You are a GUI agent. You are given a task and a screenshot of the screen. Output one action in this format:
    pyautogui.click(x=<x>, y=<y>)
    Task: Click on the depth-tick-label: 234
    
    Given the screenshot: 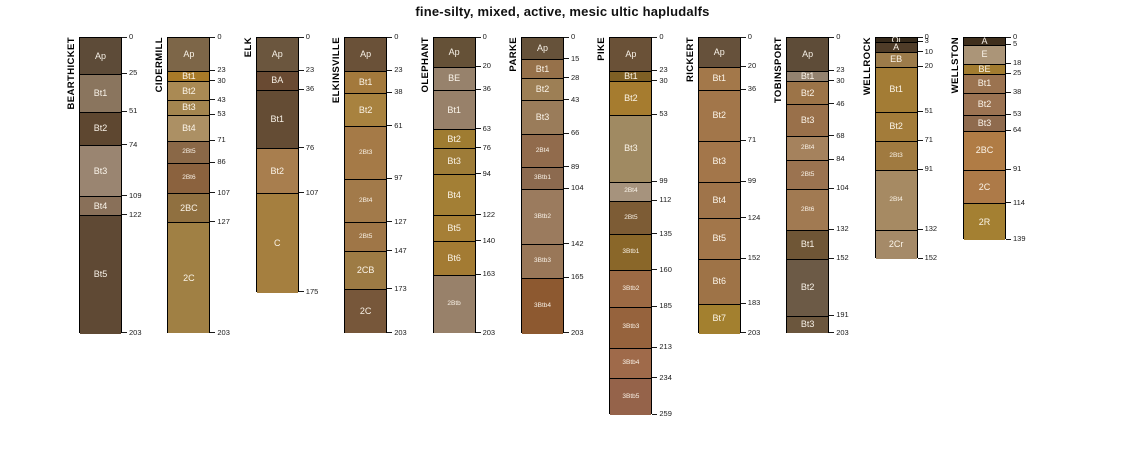 What is the action you would take?
    pyautogui.click(x=665, y=377)
    